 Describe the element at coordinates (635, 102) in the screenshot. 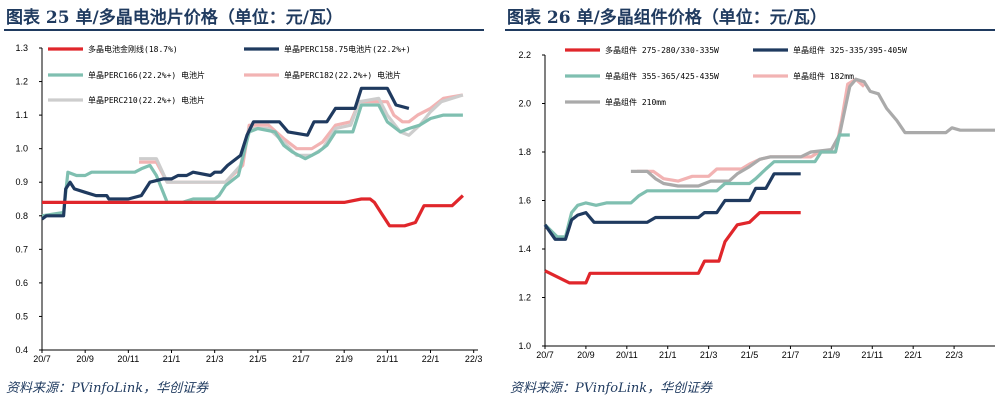

I see `chart-2-legend-label-5: 单晶组件 210mm` at that location.